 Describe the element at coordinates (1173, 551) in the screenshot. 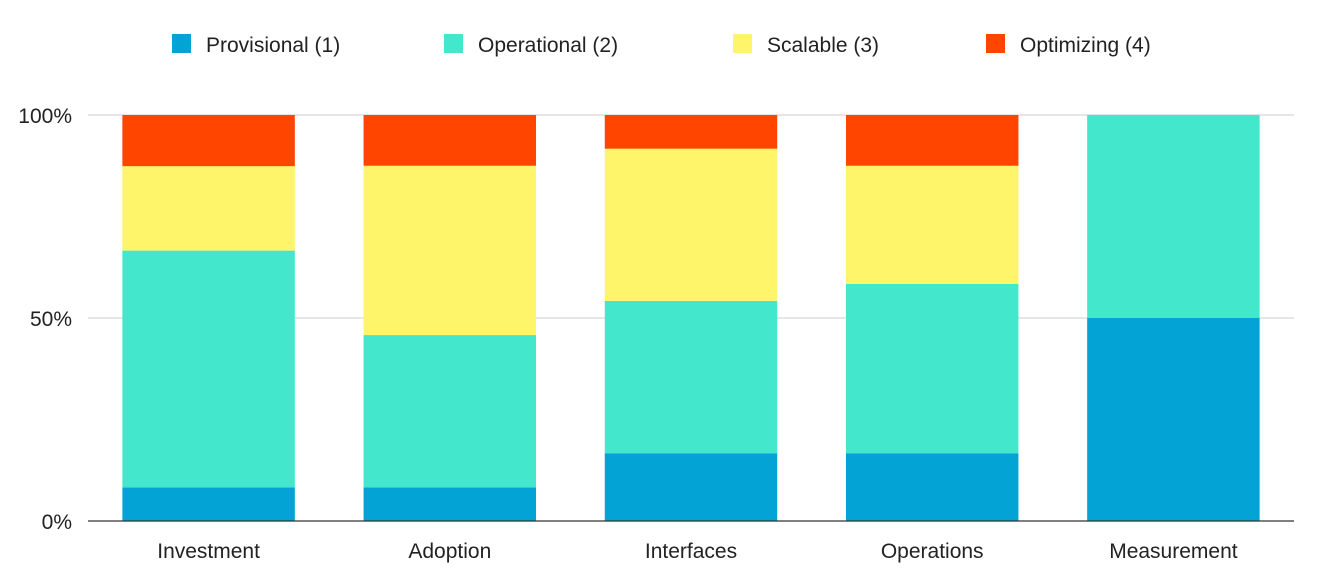

I see `x-tick-label: Measurement` at that location.